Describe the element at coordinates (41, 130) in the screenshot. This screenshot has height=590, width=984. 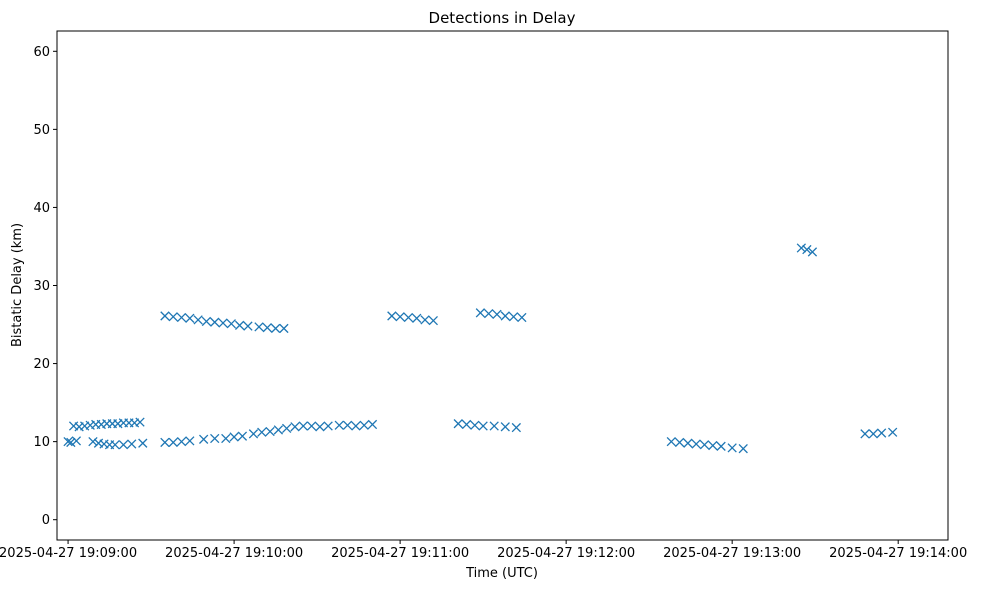
I see `y-tick-label: 50` at that location.